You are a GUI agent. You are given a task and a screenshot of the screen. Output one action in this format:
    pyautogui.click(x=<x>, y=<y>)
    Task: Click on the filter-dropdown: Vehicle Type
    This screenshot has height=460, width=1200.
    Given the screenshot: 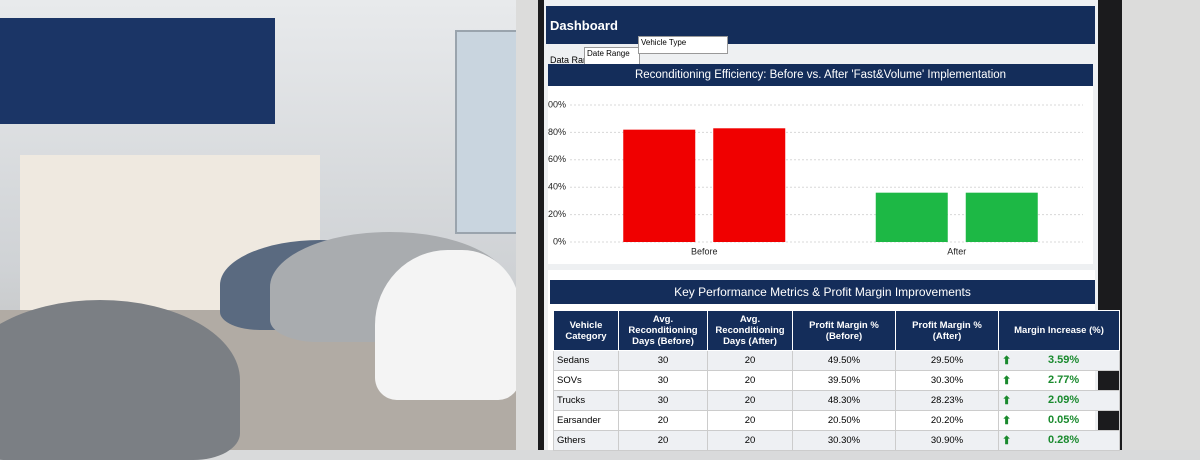 What is the action you would take?
    pyautogui.click(x=683, y=45)
    